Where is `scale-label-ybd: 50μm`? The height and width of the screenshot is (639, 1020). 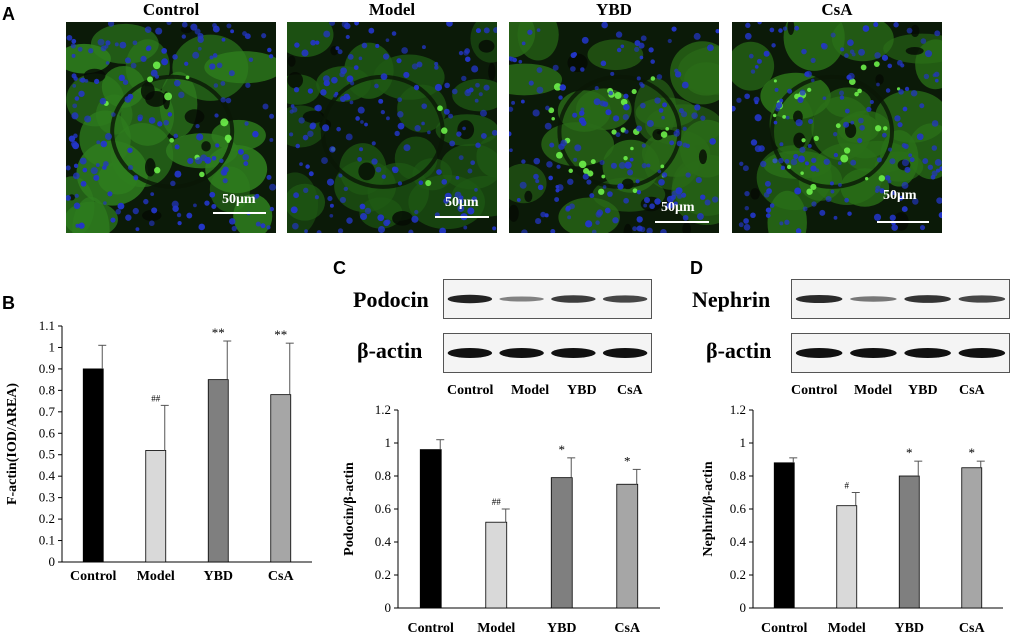 scale-label-ybd: 50μm is located at coordinates (678, 207).